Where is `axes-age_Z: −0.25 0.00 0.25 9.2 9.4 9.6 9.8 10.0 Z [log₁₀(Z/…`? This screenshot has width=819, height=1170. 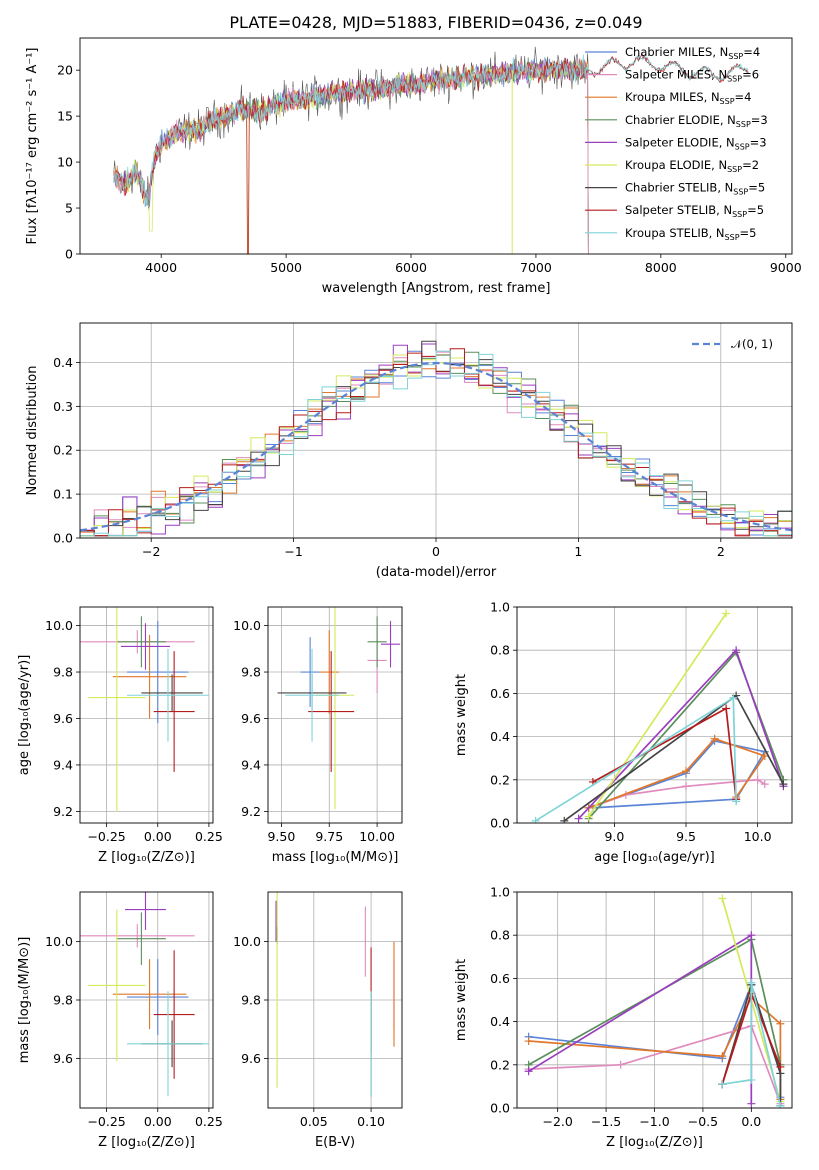 axes-age_Z: −0.25 0.00 0.25 9.2 9.4 9.6 9.8 10.0 Z [log₁₀(Z/… is located at coordinates (120, 735).